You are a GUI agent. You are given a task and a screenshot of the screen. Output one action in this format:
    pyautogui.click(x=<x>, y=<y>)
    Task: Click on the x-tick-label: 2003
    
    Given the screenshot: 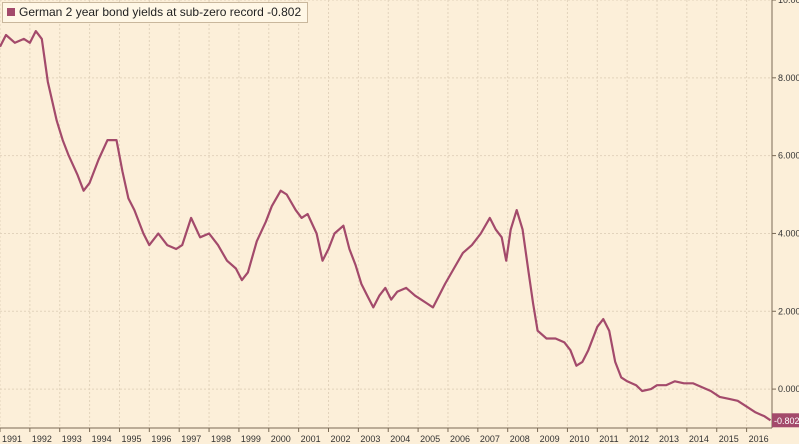 What is the action you would take?
    pyautogui.click(x=370, y=439)
    